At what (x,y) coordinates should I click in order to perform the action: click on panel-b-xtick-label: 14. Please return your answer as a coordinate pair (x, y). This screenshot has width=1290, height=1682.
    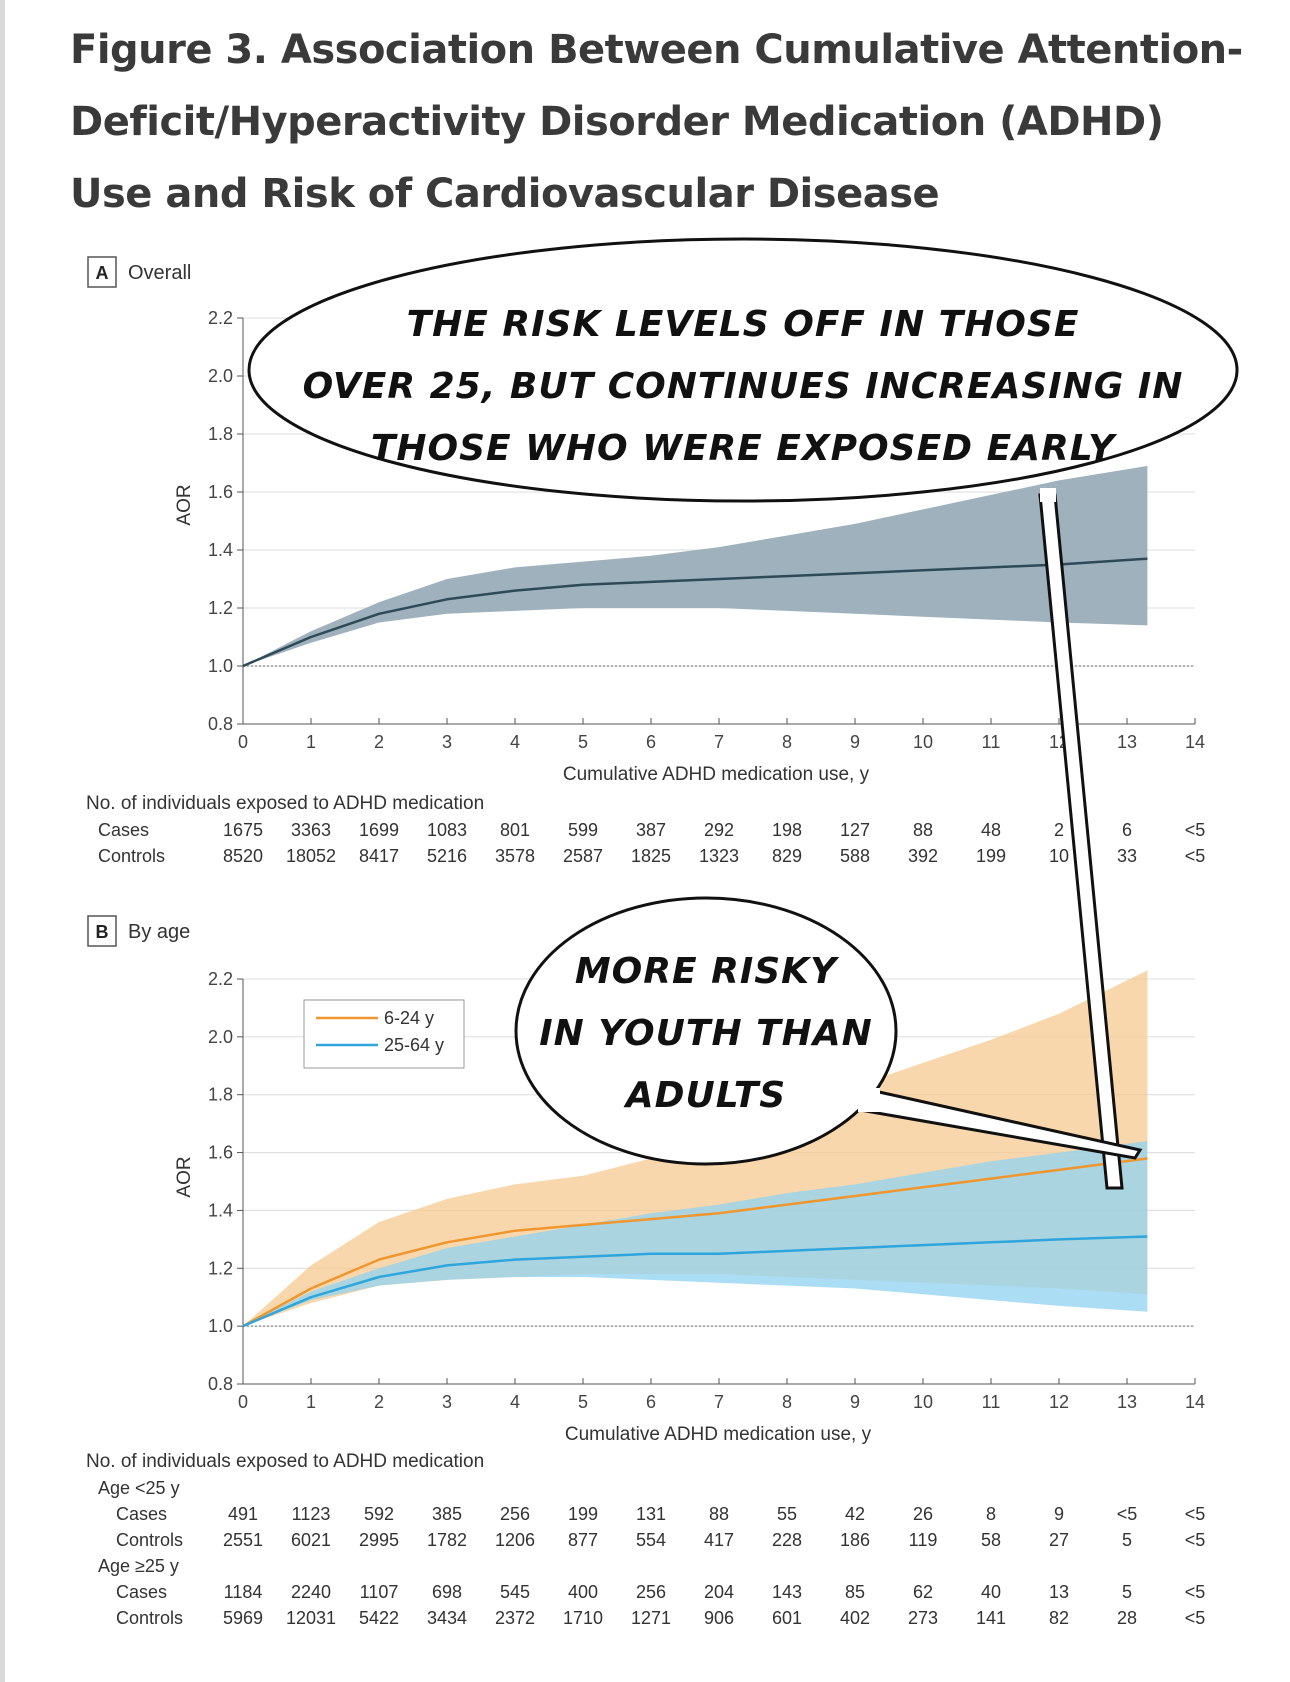
    Looking at the image, I should click on (1195, 1402).